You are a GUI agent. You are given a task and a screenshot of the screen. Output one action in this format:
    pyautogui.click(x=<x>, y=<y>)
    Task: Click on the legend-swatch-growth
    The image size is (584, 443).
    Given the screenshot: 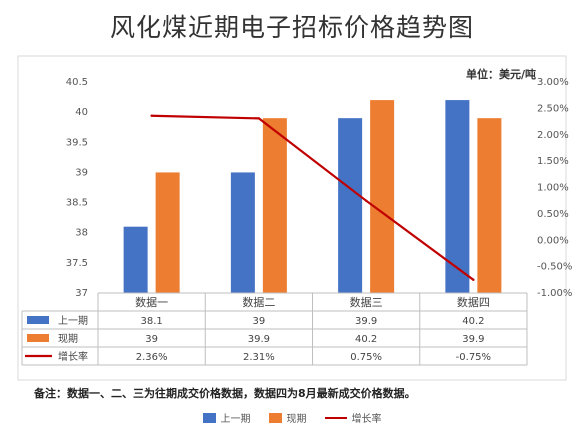 What is the action you would take?
    pyautogui.click(x=335, y=417)
    